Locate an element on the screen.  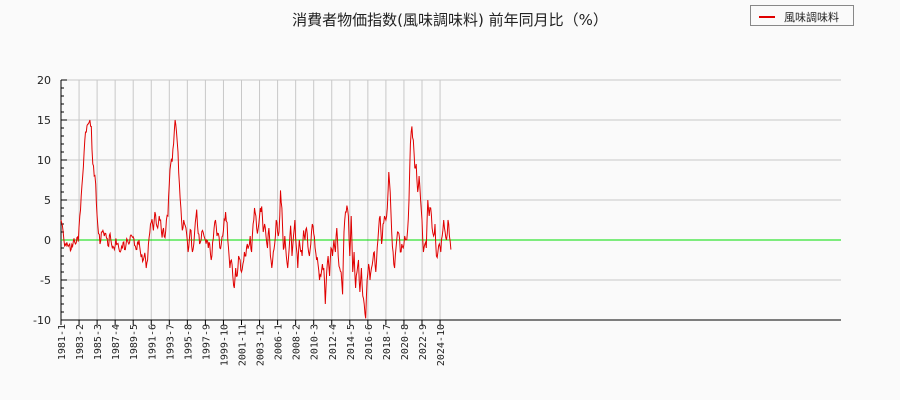
x-tick-label: 2018-7 is located at coordinates (387, 342).